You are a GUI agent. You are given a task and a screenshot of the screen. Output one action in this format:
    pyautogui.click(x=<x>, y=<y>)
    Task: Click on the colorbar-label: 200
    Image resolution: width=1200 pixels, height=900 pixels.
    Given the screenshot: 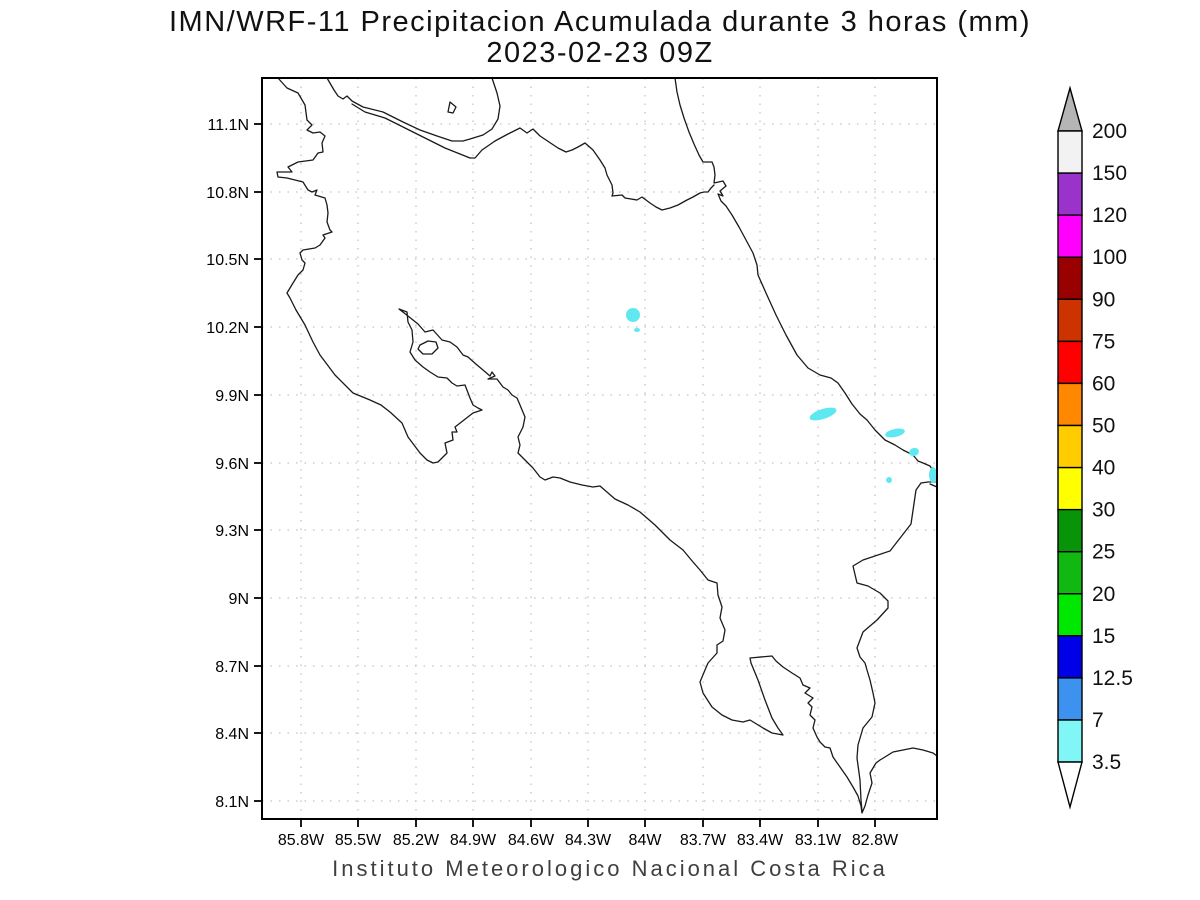 What is the action you would take?
    pyautogui.click(x=1109, y=131)
    